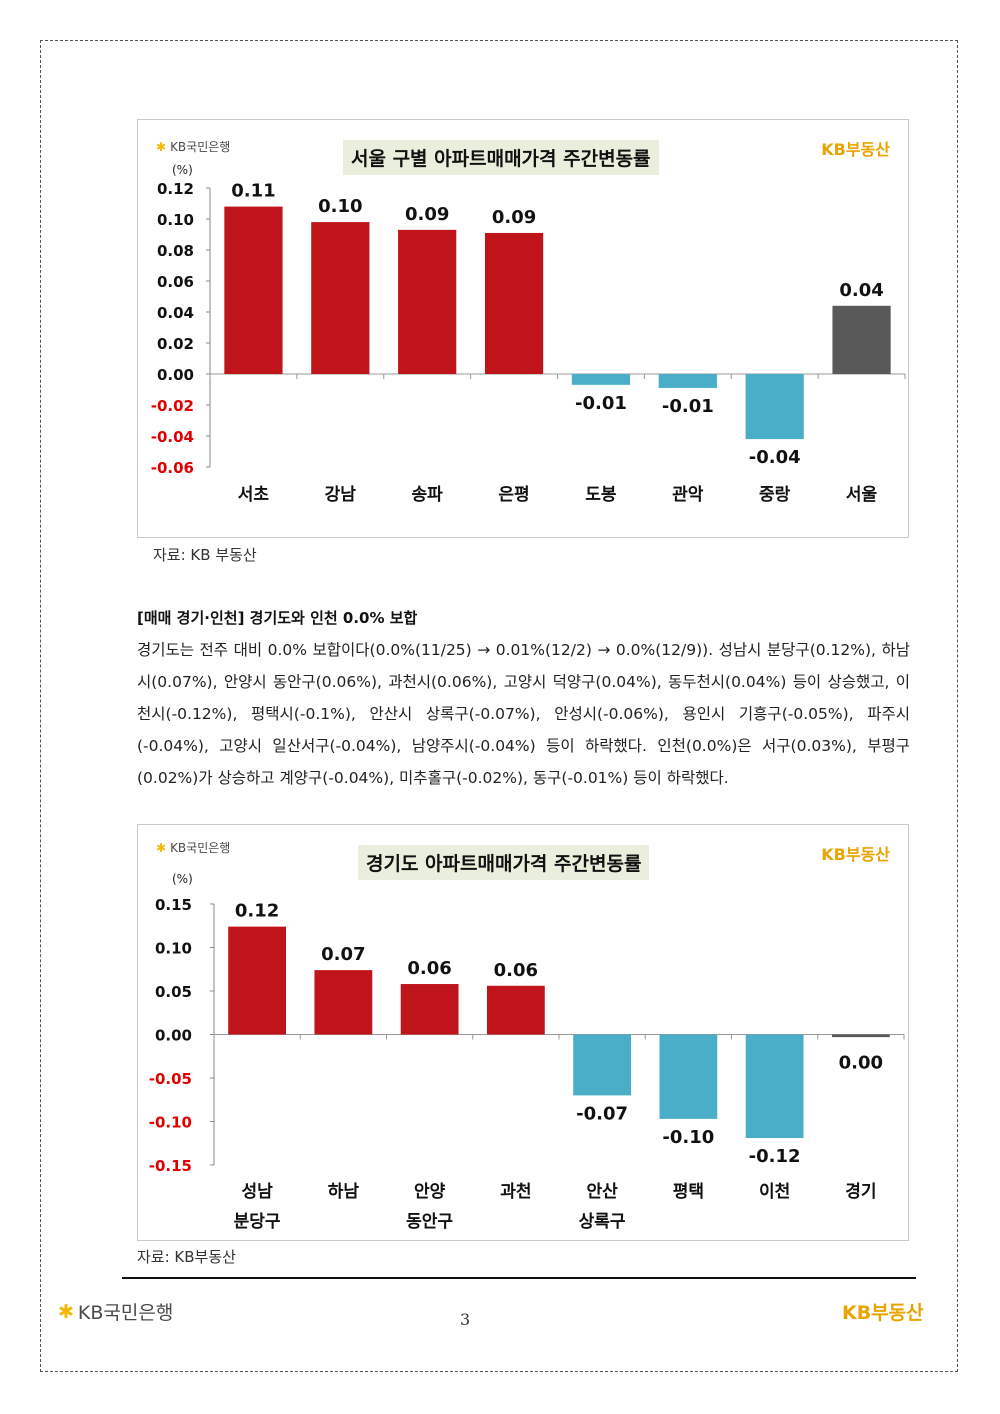  I want to click on x-category-label: 송파, so click(428, 495).